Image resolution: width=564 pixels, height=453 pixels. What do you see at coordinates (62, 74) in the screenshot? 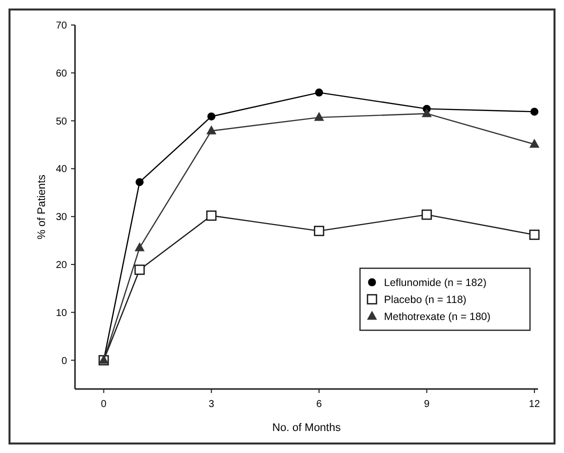
I see `y-tick-label: 60` at bounding box center [62, 74].